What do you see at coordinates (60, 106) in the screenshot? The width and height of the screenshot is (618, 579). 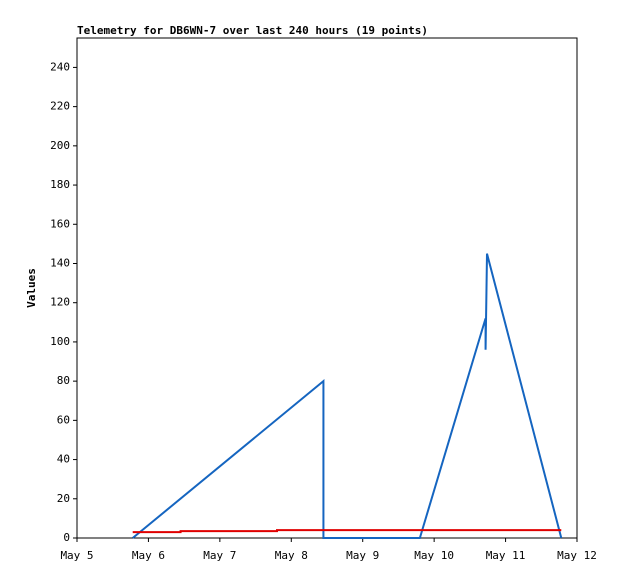 I see `y-tick-label: 220` at bounding box center [60, 106].